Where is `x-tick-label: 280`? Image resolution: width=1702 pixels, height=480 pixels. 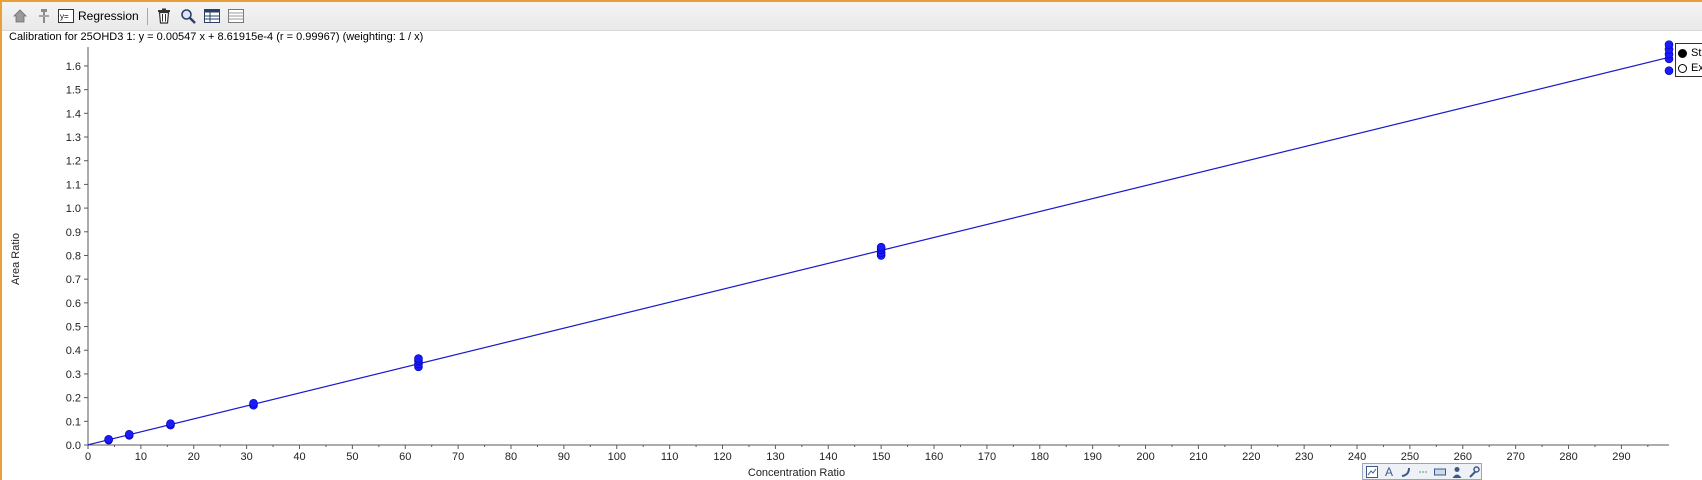 x-tick-label: 280 is located at coordinates (1568, 457).